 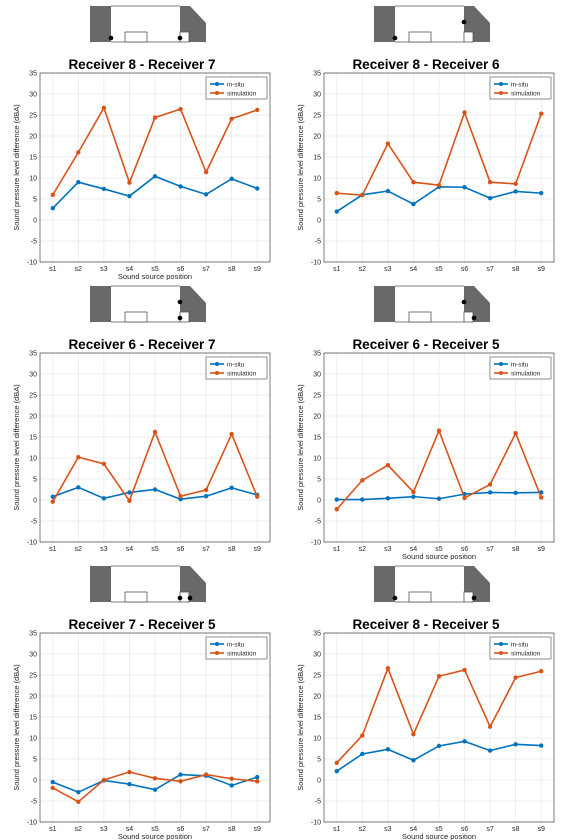 What do you see at coordinates (439, 447) in the screenshot?
I see `plot-frame` at bounding box center [439, 447].